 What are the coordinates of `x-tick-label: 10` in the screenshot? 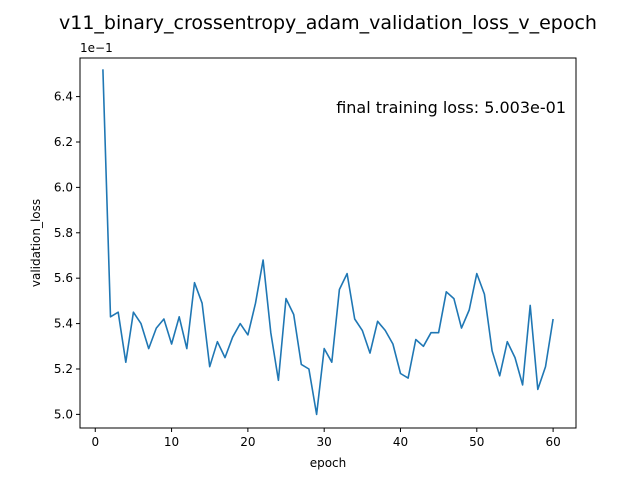 It's located at (171, 442).